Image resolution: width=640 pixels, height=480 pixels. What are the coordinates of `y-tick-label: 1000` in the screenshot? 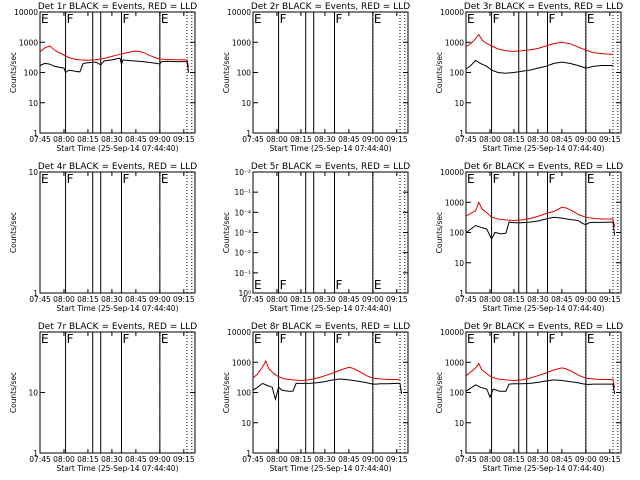 It's located at (454, 202).